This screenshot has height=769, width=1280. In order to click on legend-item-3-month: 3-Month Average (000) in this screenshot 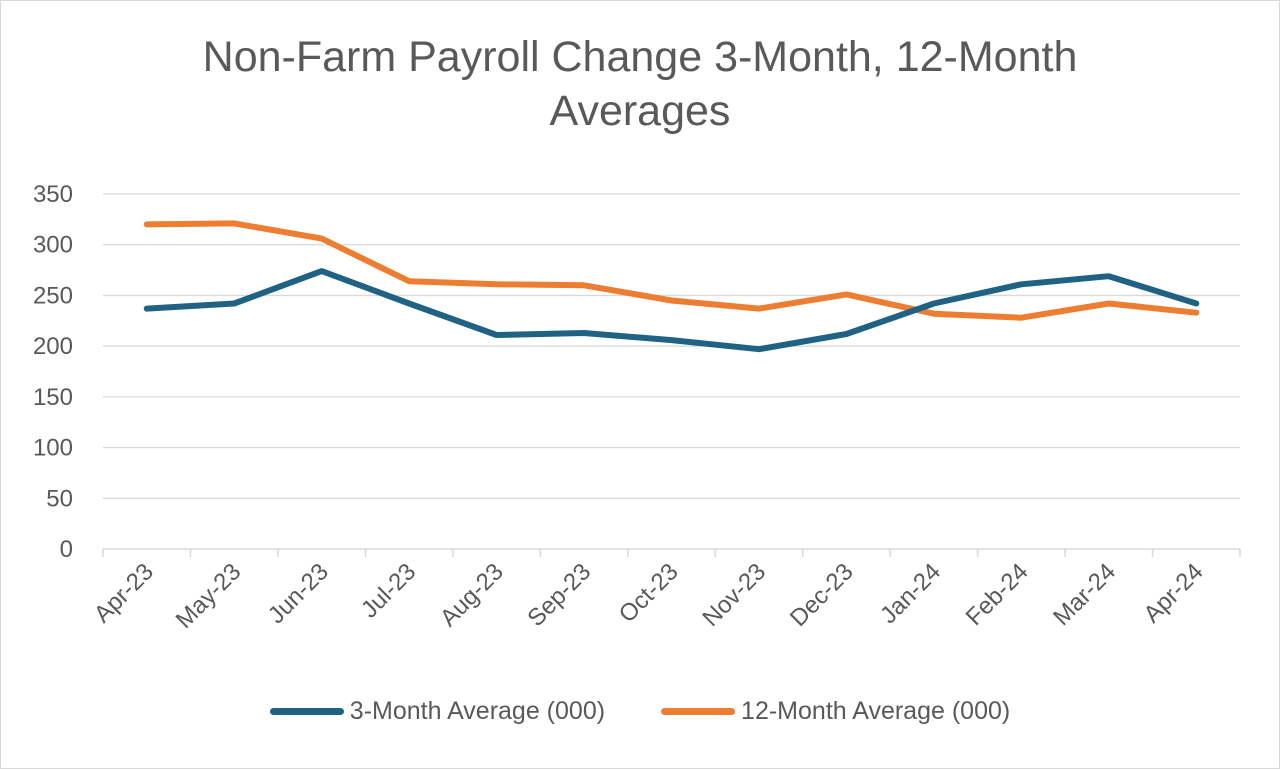, I will do `click(437, 711)`.